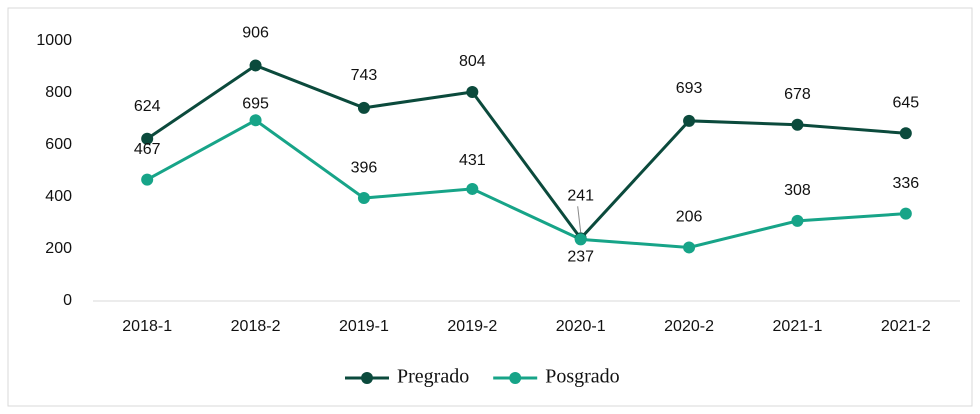 Image resolution: width=980 pixels, height=414 pixels. Describe the element at coordinates (582, 377) in the screenshot. I see `legend-label: Posgrado` at that location.